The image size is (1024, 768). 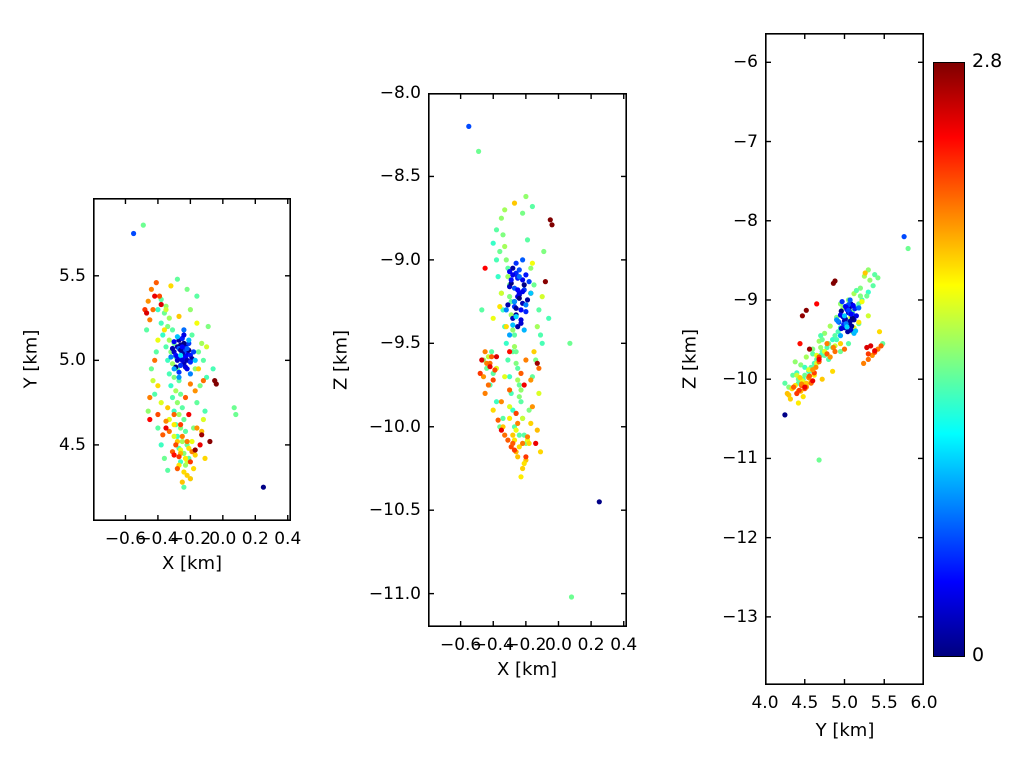 I want to click on plot-border, so click(x=844, y=359).